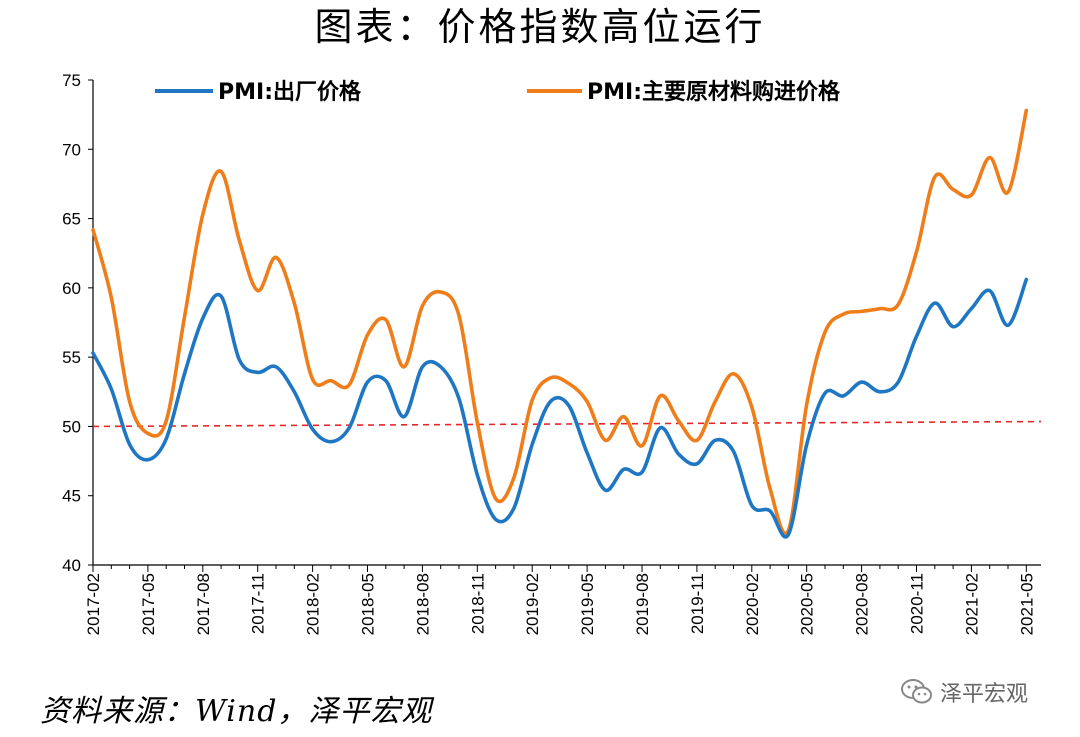 This screenshot has height=737, width=1080. I want to click on x-tick-label: 2018-11, so click(477, 603).